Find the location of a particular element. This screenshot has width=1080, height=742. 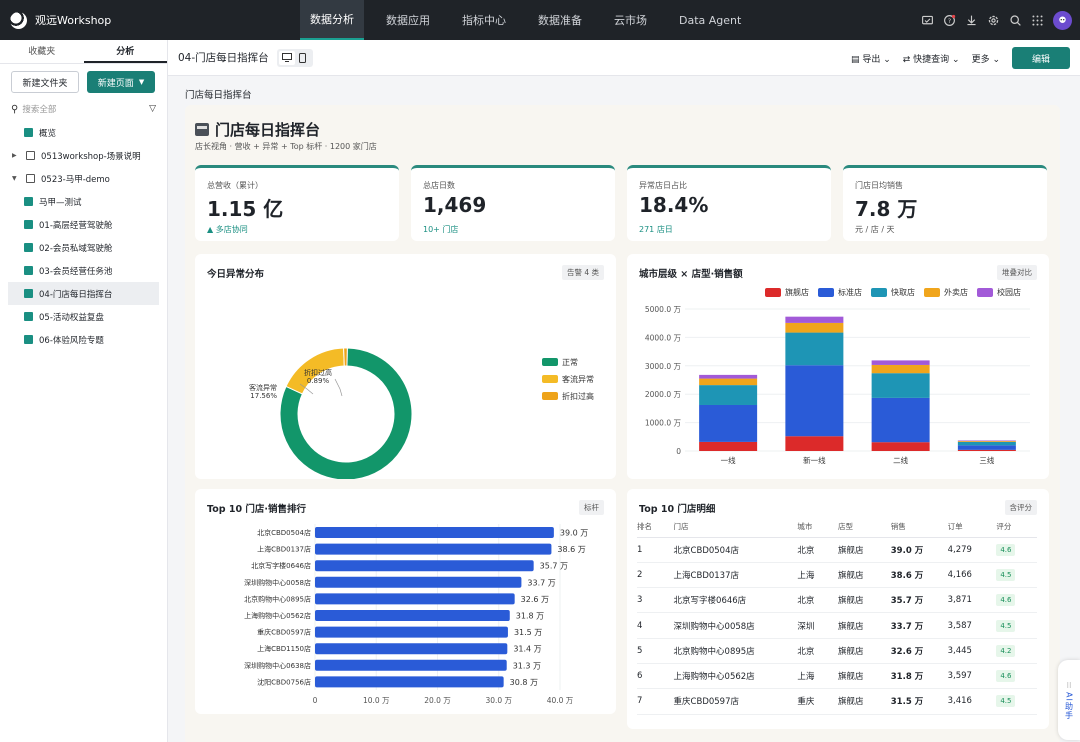

filter-icon: ▽ is located at coordinates (152, 109).